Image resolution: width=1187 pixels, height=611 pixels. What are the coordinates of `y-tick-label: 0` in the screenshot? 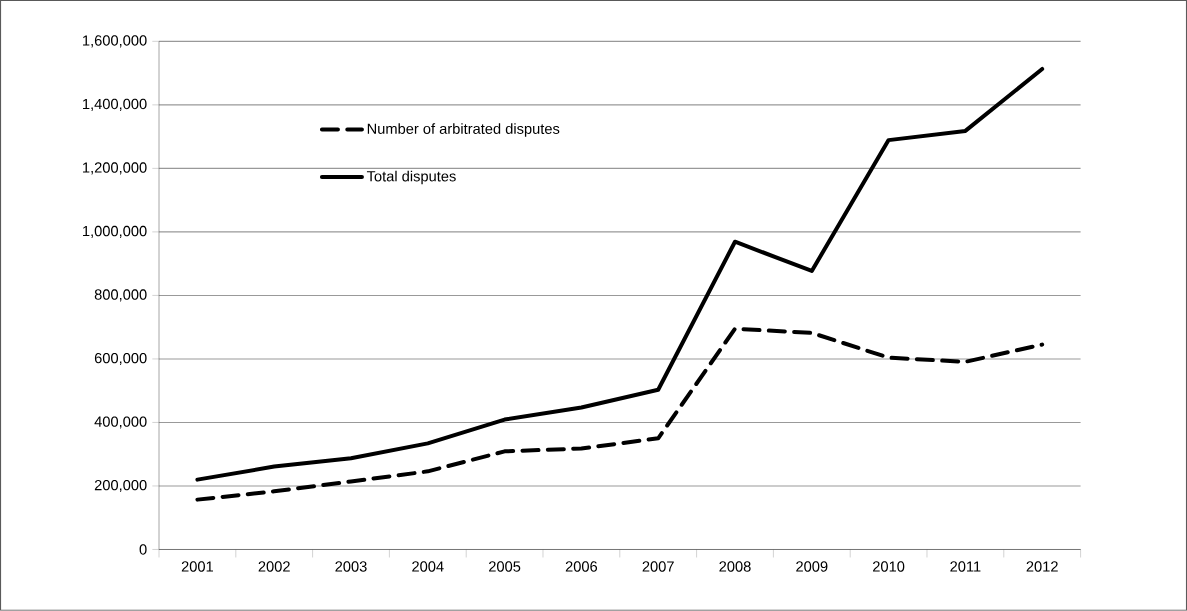 It's located at (143, 549).